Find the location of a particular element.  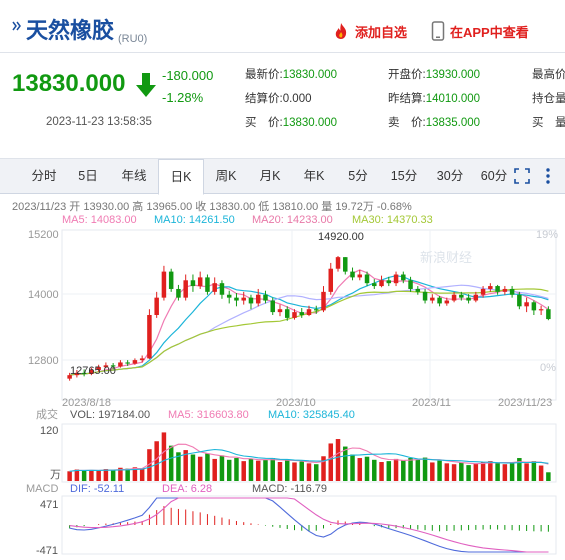

tab-daily-k: 日K is located at coordinates (181, 177).